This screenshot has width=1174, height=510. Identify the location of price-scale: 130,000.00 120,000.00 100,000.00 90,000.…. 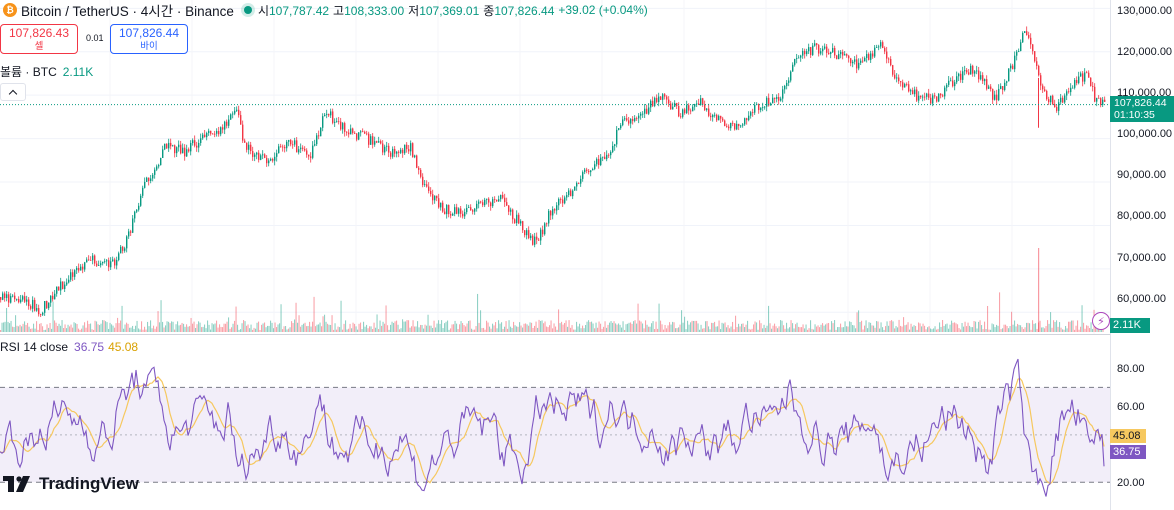
(1142, 255).